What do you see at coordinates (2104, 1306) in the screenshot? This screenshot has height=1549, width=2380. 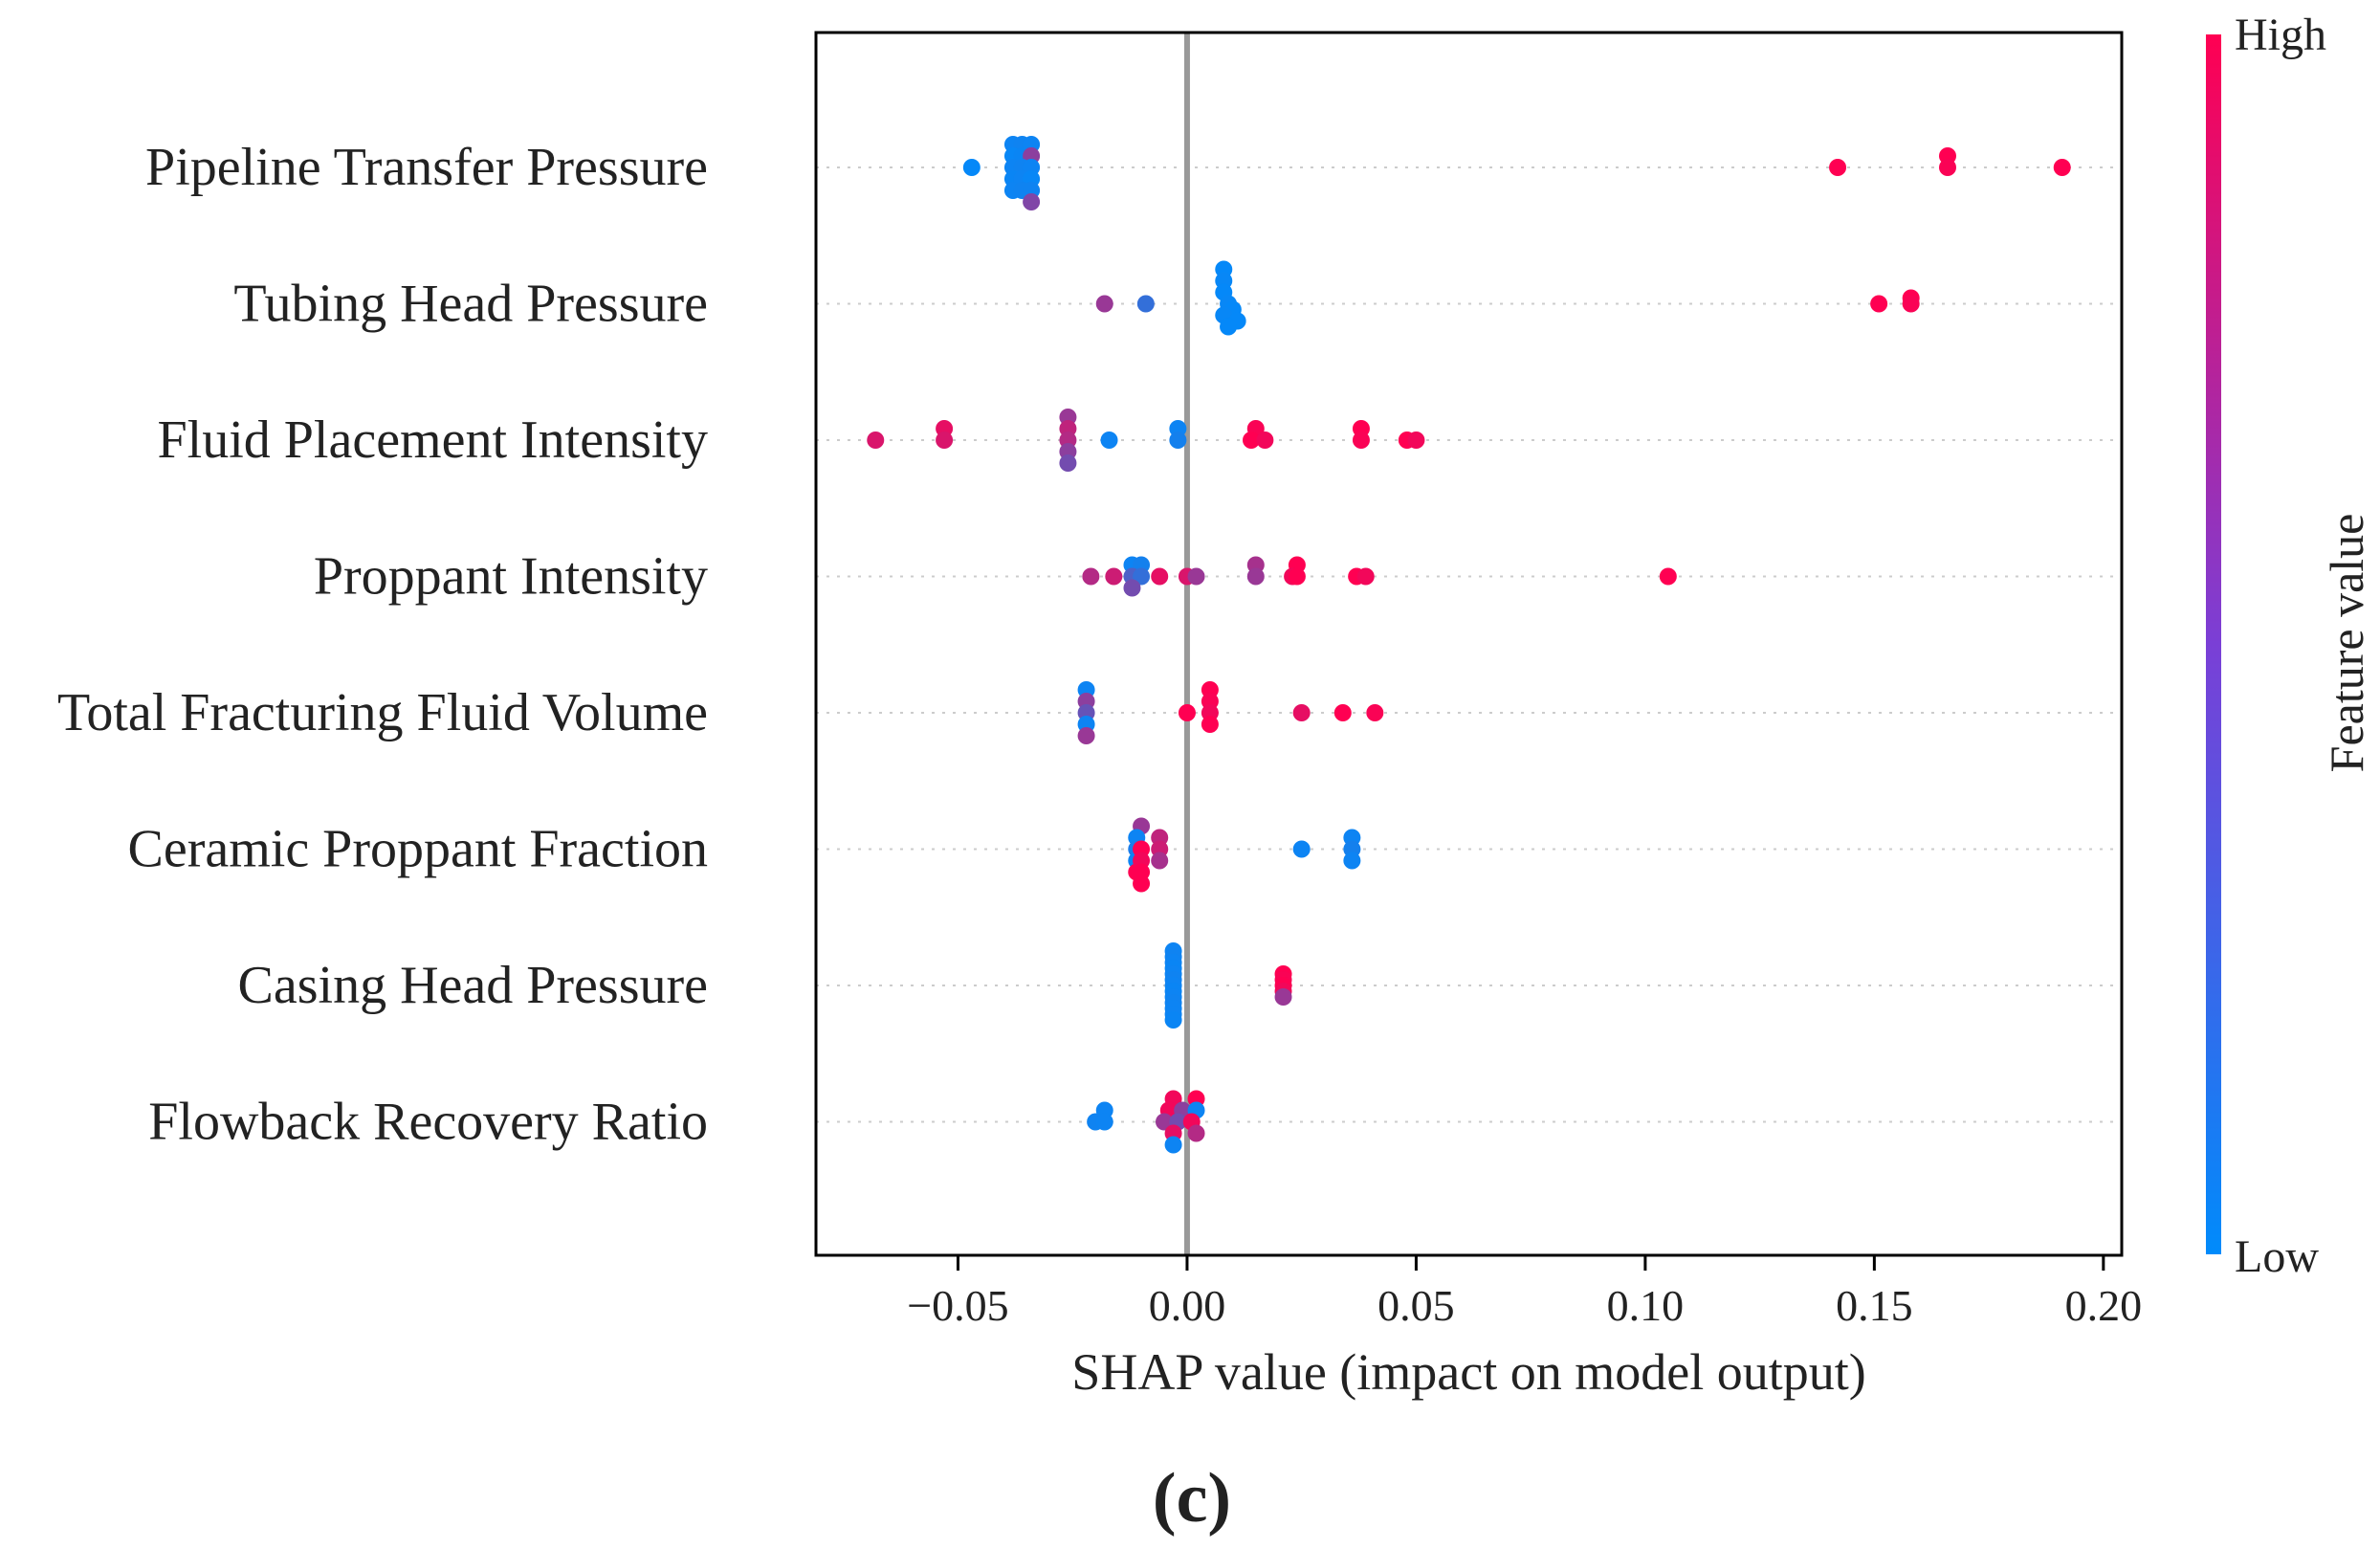 I see `x-tick-label: 0.20` at bounding box center [2104, 1306].